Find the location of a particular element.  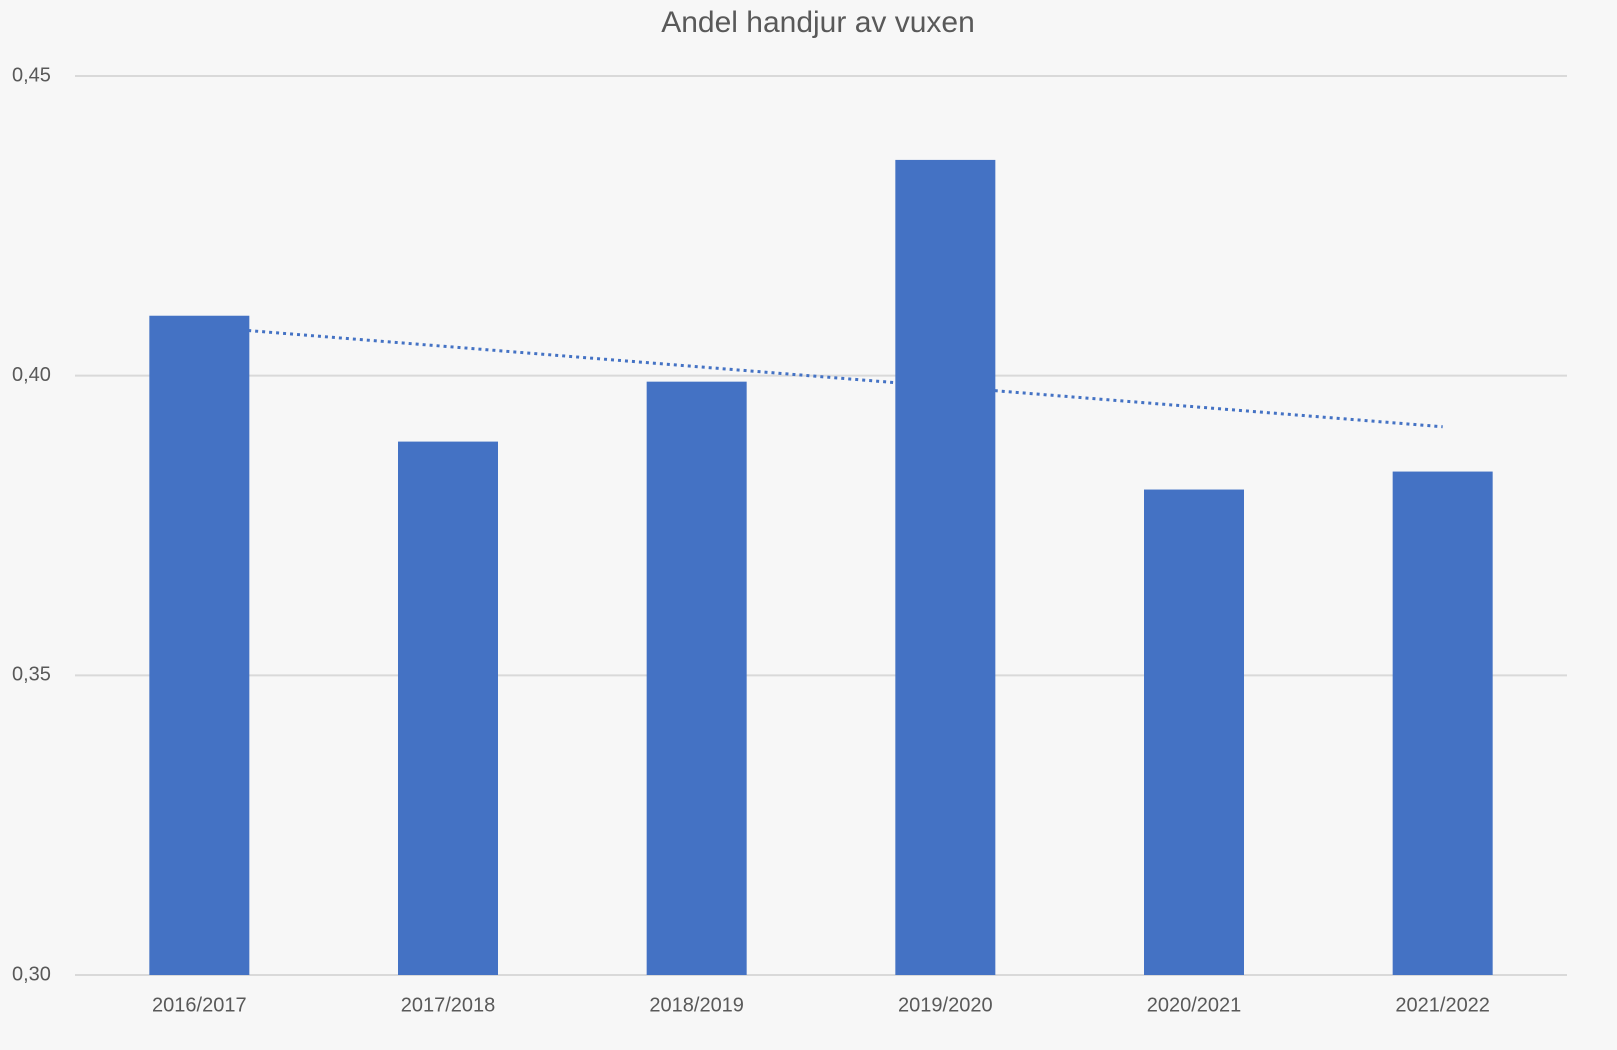

x-tick-label: 2019/2020 is located at coordinates (945, 1005).